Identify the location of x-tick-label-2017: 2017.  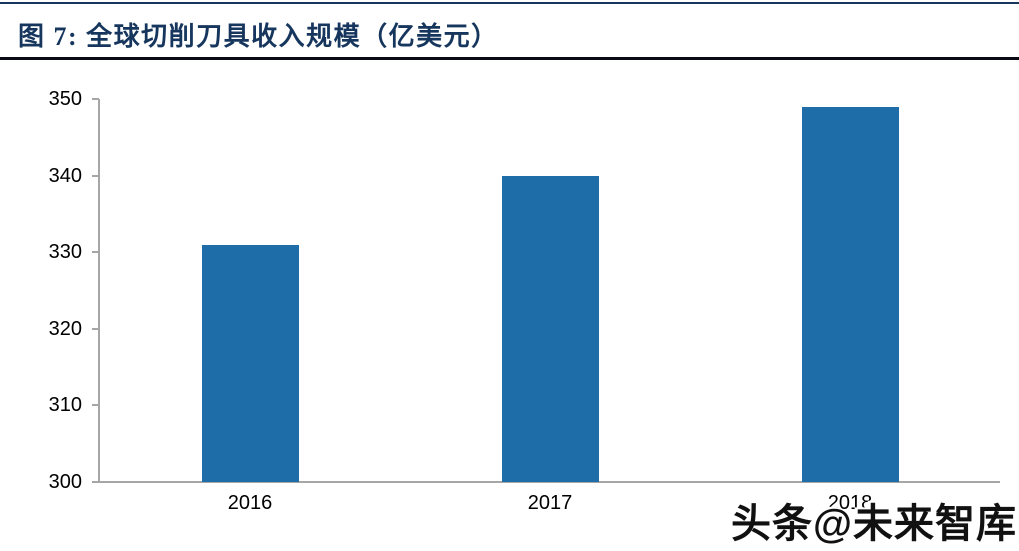
(550, 503).